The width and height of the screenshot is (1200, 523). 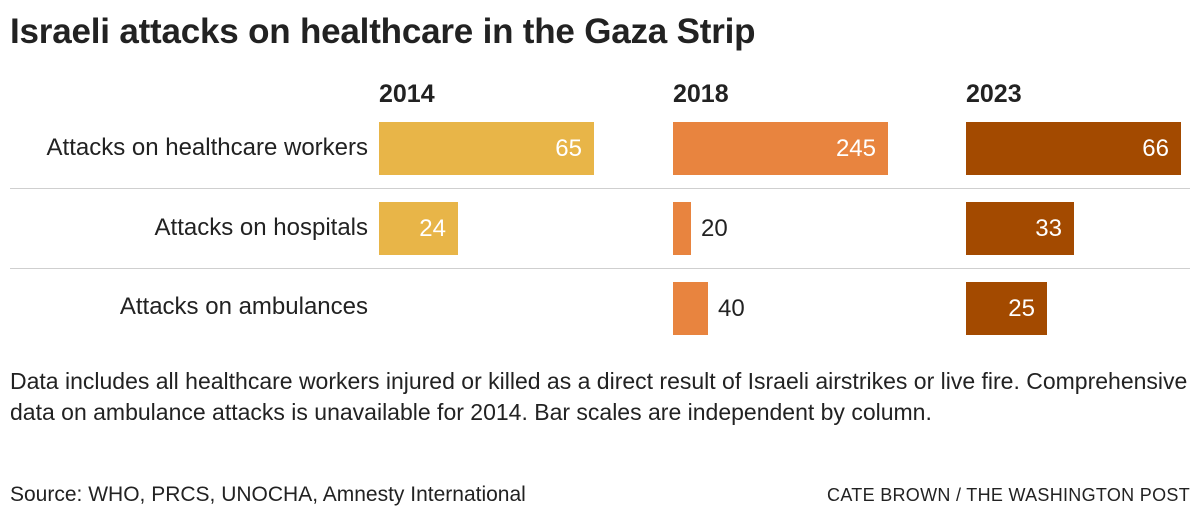 What do you see at coordinates (1073, 148) in the screenshot?
I see `bar-2023-row1` at bounding box center [1073, 148].